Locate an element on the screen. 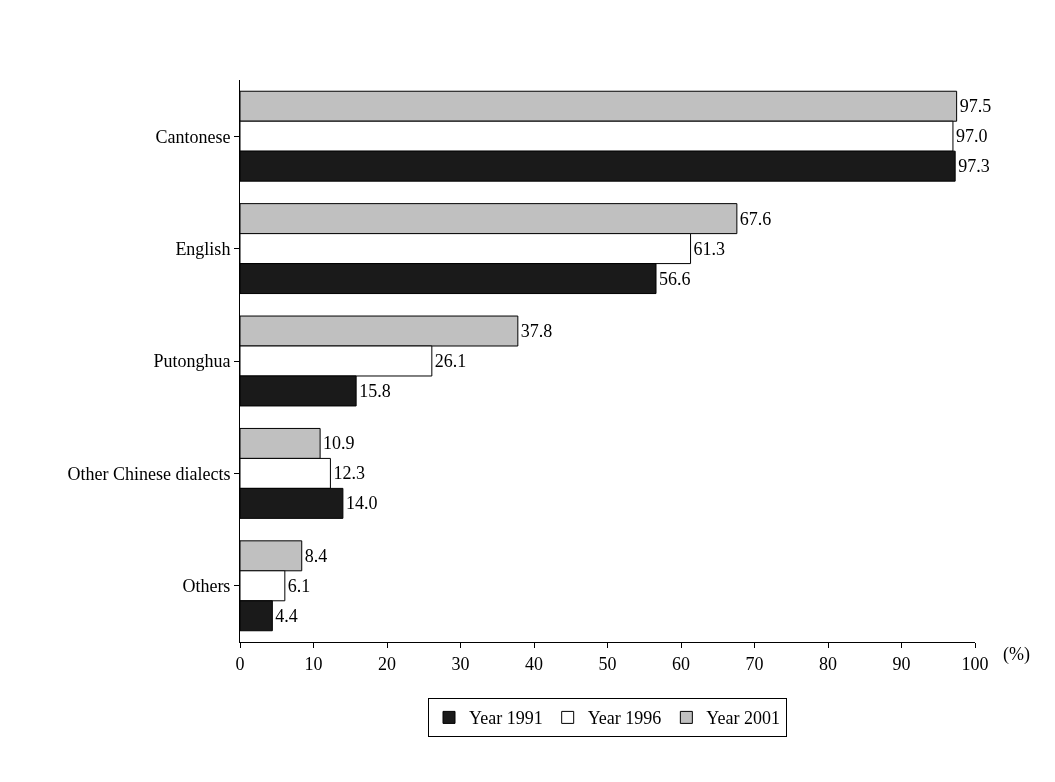 The image size is (1055, 782). x-tick-label: 30 is located at coordinates (460, 663).